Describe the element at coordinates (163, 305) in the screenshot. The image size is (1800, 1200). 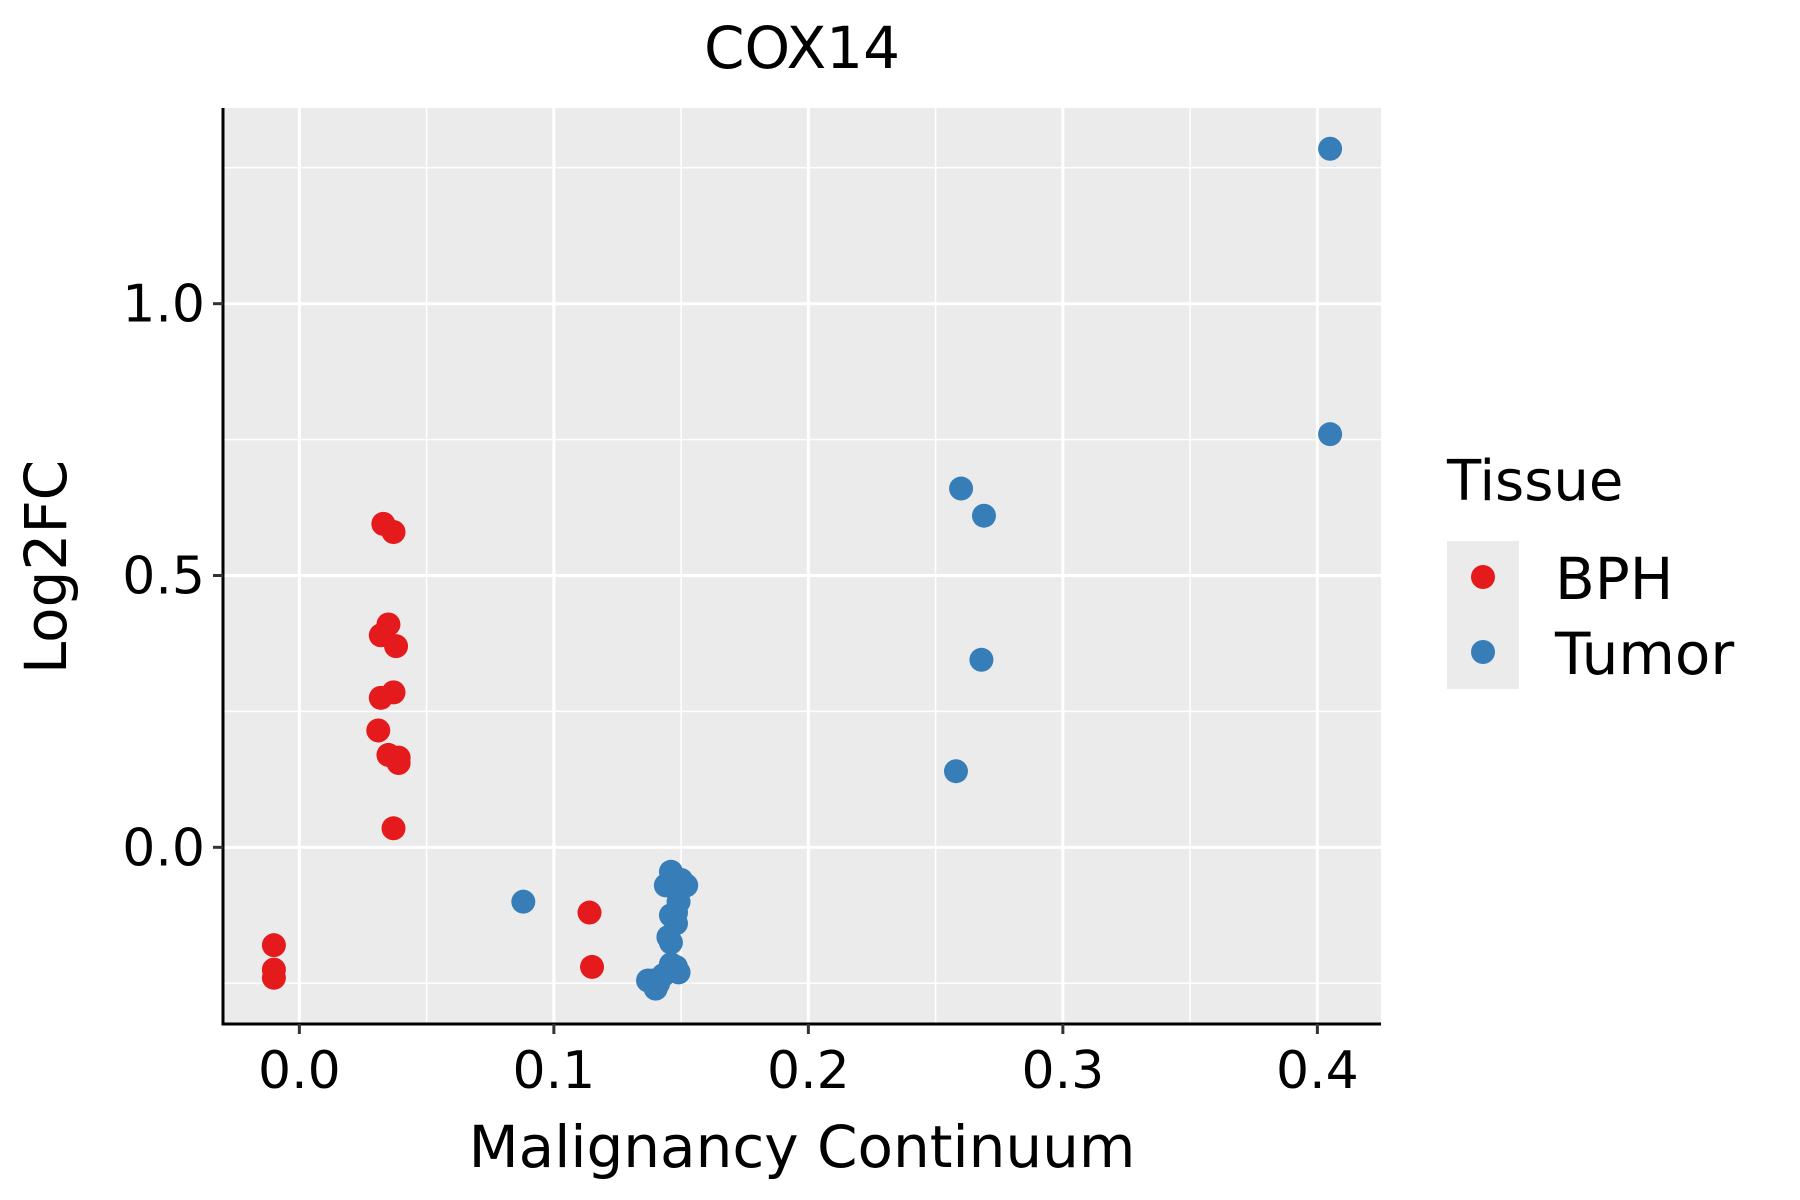
I see `y-tick-label: 1.0` at that location.